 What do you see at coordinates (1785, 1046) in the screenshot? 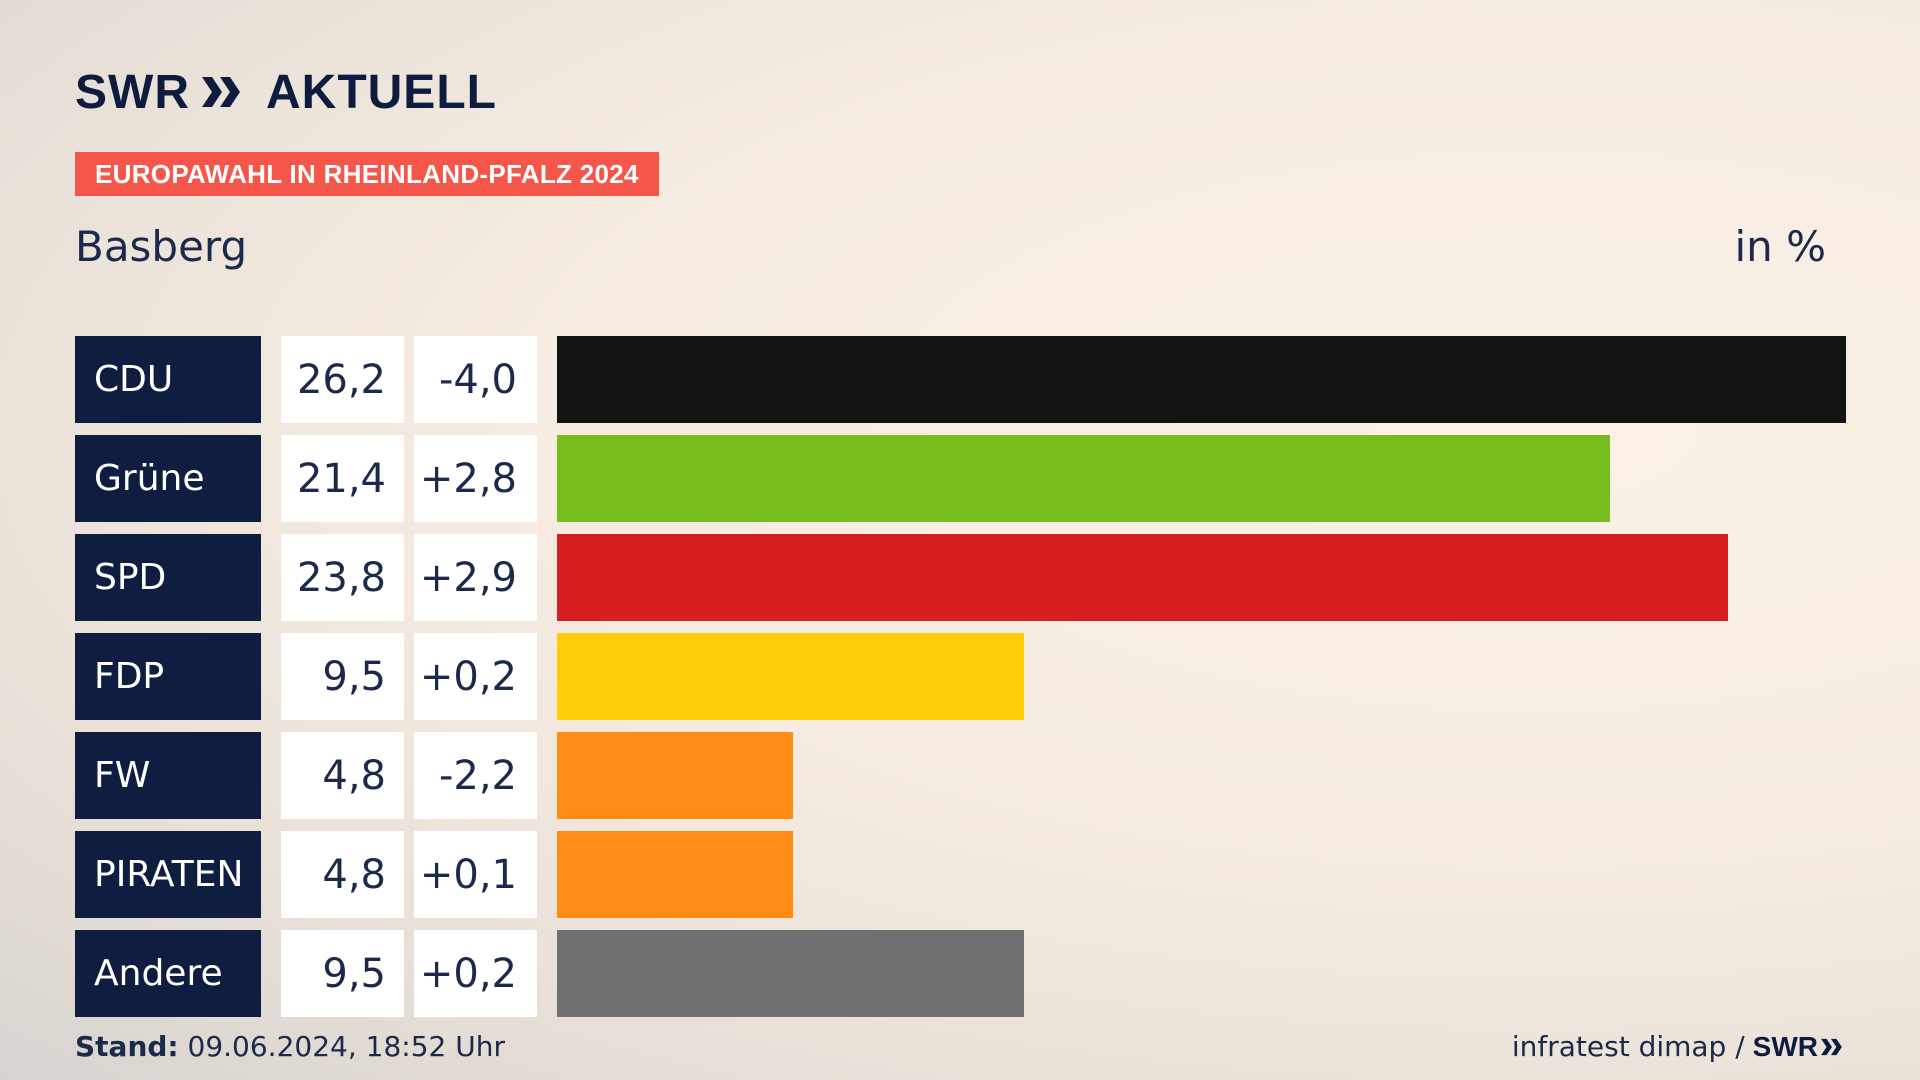
I see `swr-small-text: SWR` at bounding box center [1785, 1046].